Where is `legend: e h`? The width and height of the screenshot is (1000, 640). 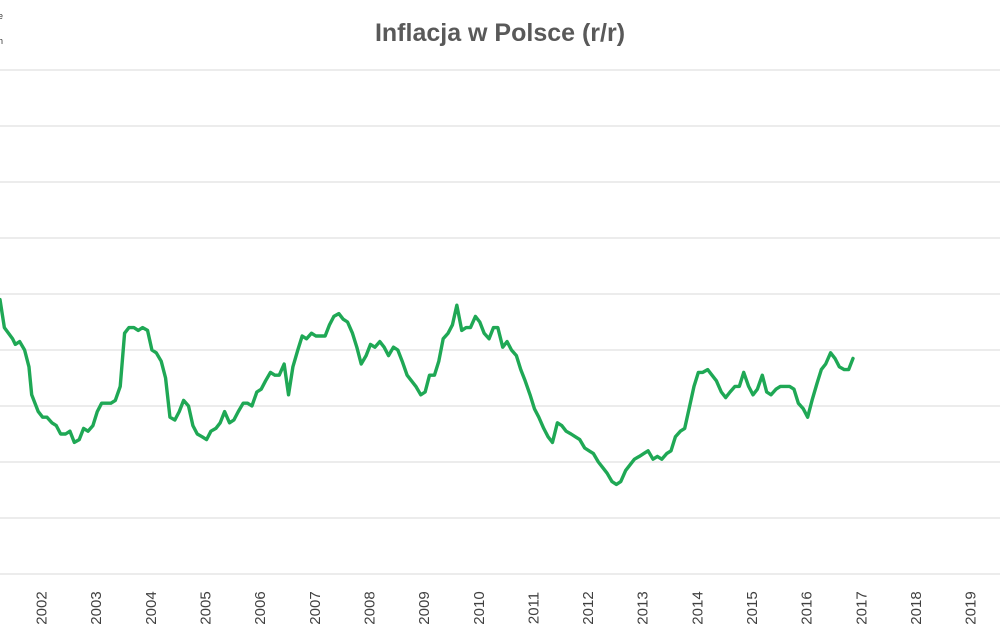 legend: e h is located at coordinates (1, 28).